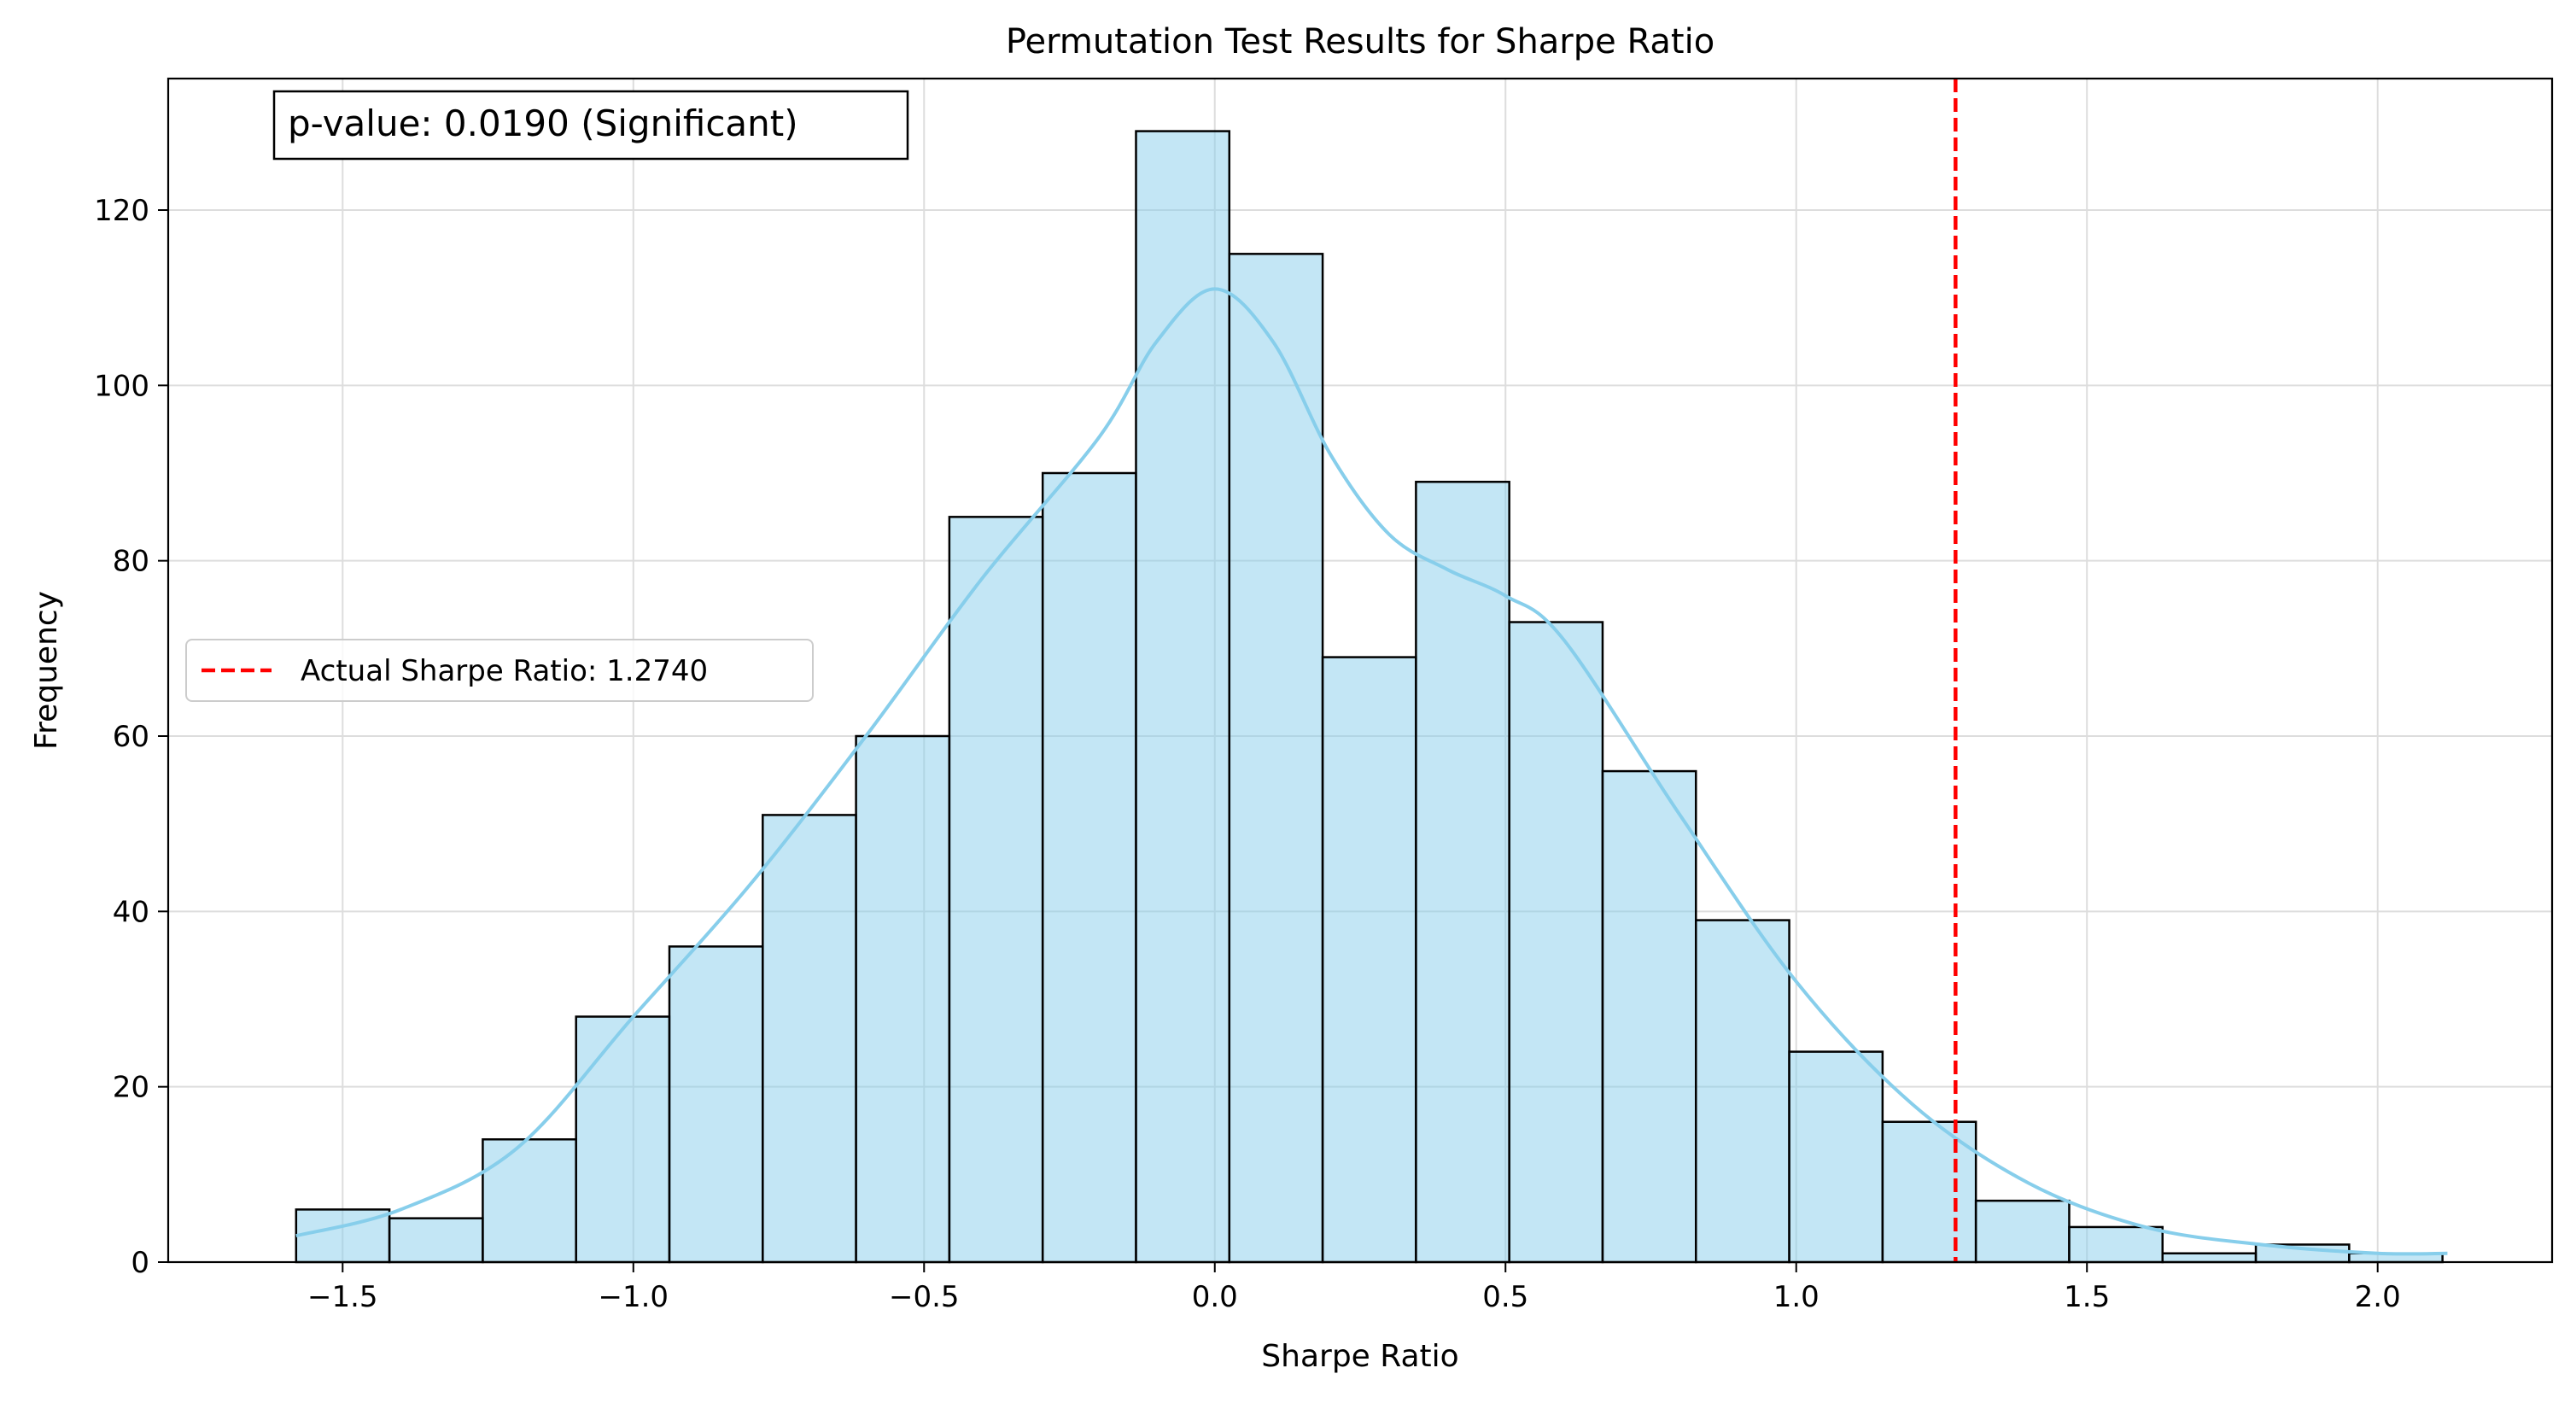 This screenshot has width=2576, height=1403. What do you see at coordinates (131, 562) in the screenshot?
I see `y-tick-label-4: 80` at bounding box center [131, 562].